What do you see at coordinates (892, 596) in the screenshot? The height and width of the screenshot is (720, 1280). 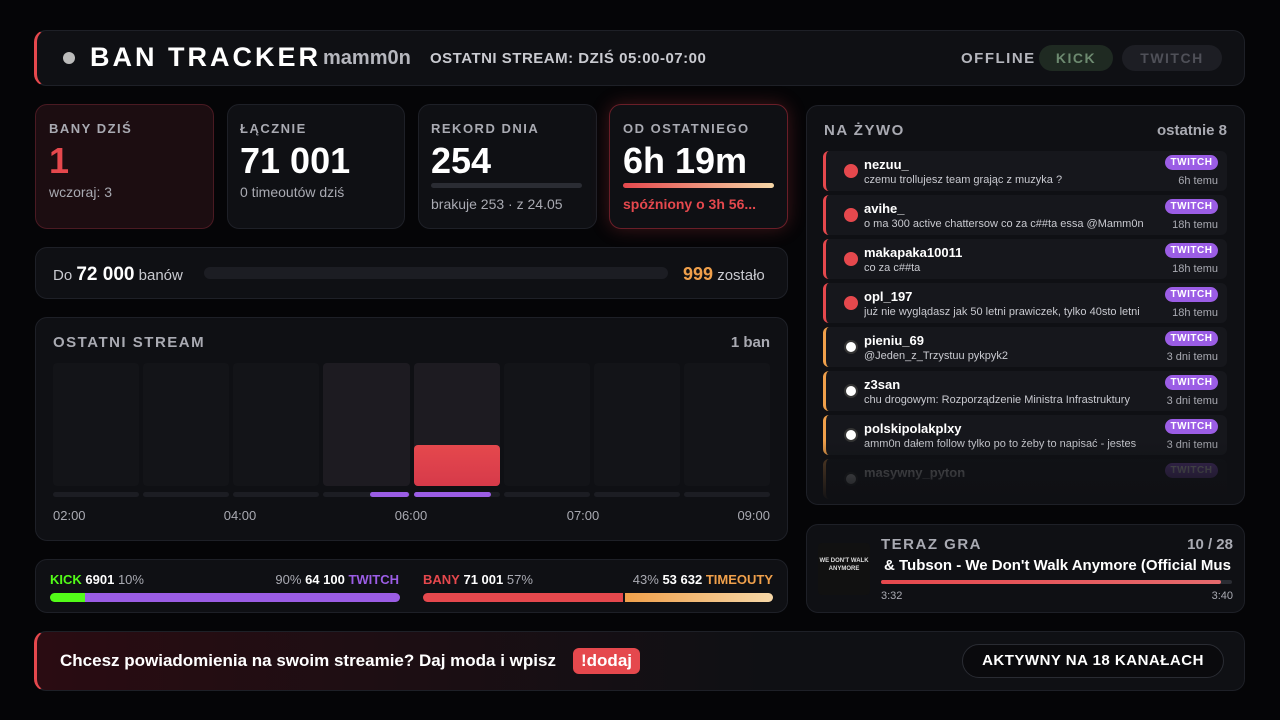 I see `elapsed: 3:32` at bounding box center [892, 596].